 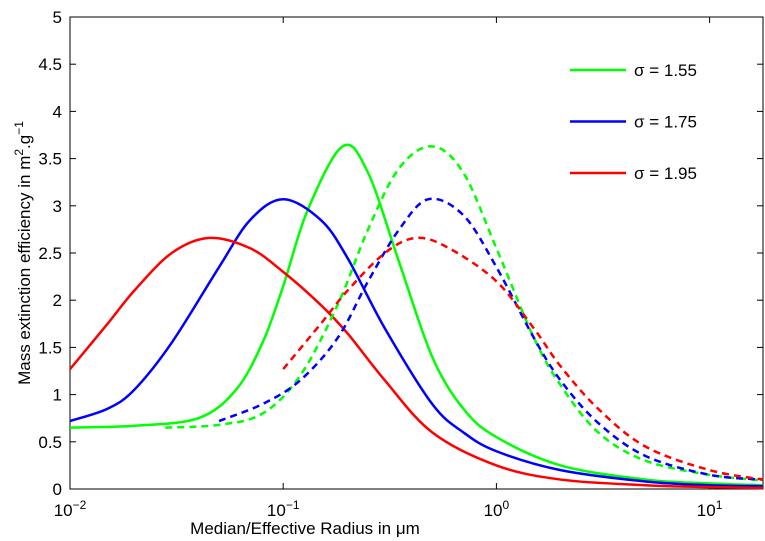 I want to click on y-axis-label-part: Mass extinction efficiency in m, so click(x=24, y=270).